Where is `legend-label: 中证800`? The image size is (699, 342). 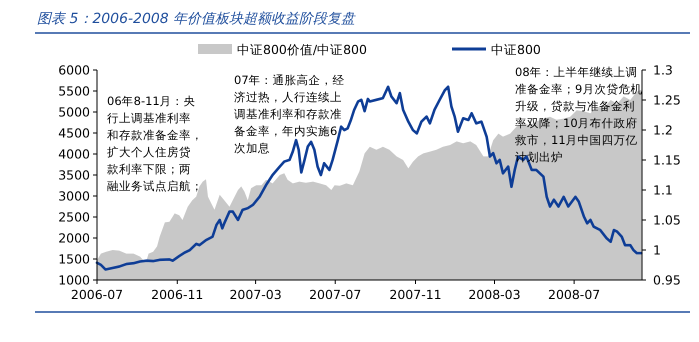
legend-label: 中证800 is located at coordinates (516, 49).